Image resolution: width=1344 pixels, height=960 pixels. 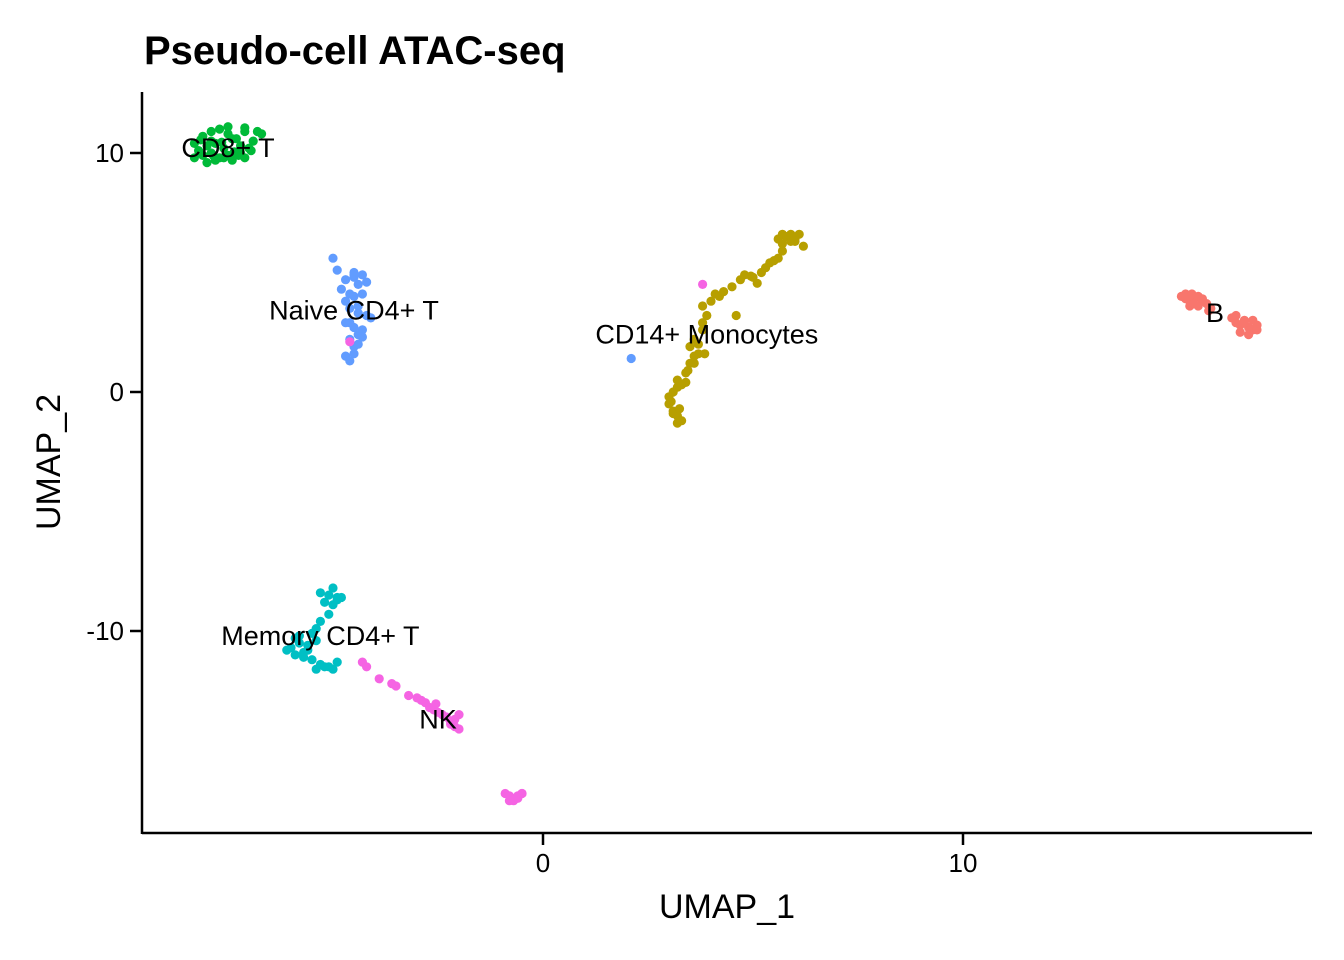 I want to click on x-axis-title: UMAP_1, so click(x=727, y=907).